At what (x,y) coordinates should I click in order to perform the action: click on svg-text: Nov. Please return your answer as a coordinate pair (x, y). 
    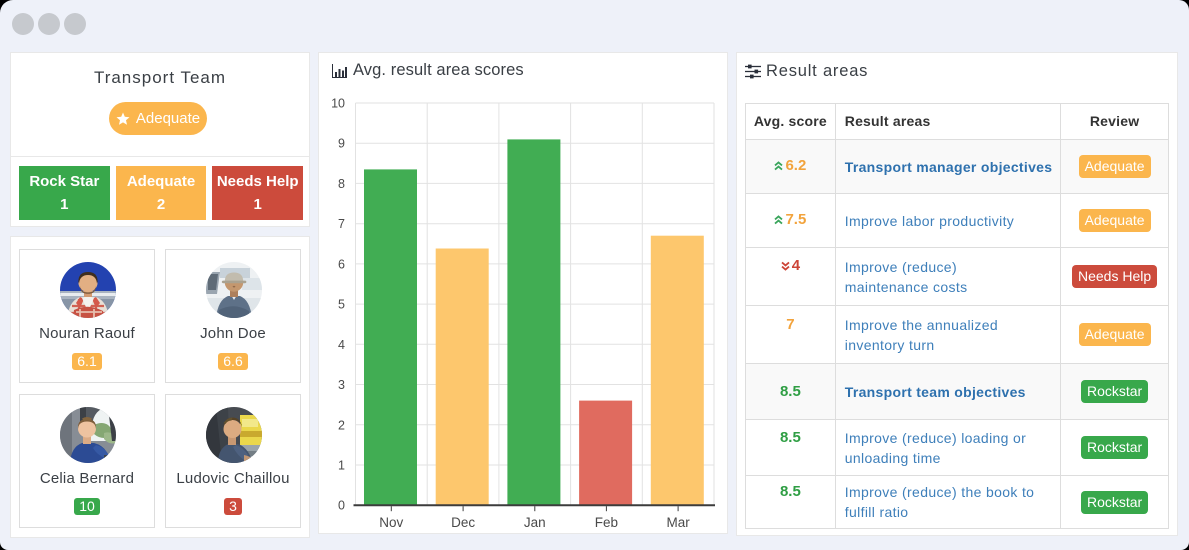
    Looking at the image, I should click on (391, 522).